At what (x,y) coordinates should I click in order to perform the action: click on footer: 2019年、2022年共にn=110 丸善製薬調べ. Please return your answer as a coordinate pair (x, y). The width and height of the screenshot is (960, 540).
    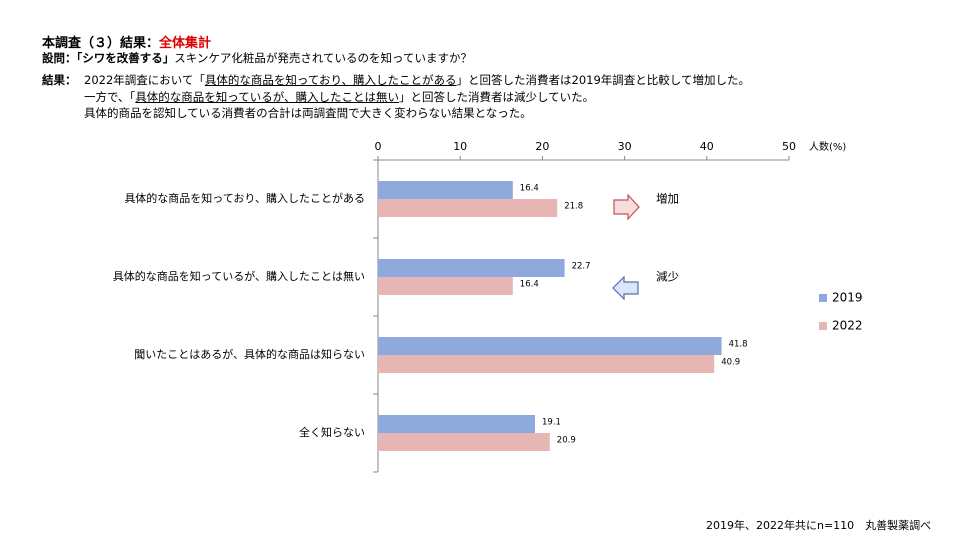
    Looking at the image, I should click on (819, 525).